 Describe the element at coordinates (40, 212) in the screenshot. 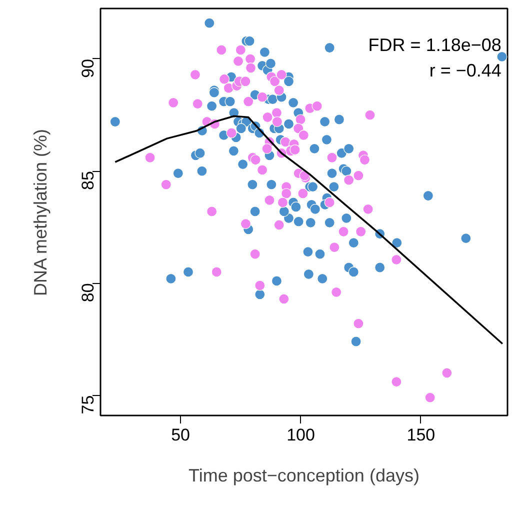

I see `y-axis-title: DNA methylation (%)` at that location.